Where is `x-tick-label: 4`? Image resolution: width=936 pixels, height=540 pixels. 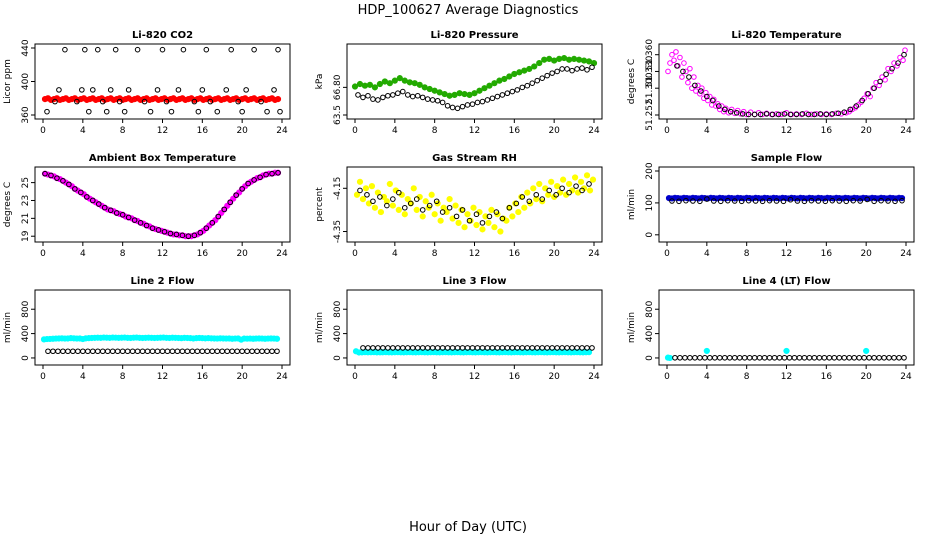
x-tick-label: 4 is located at coordinates (707, 377).